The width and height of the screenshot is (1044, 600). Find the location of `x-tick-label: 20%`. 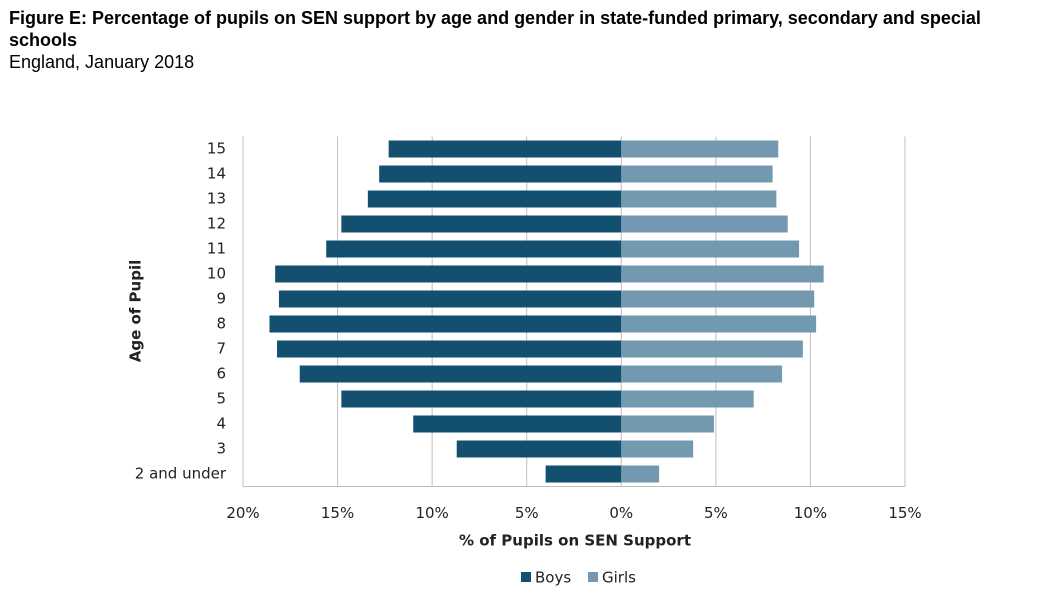

x-tick-label: 20% is located at coordinates (242, 513).